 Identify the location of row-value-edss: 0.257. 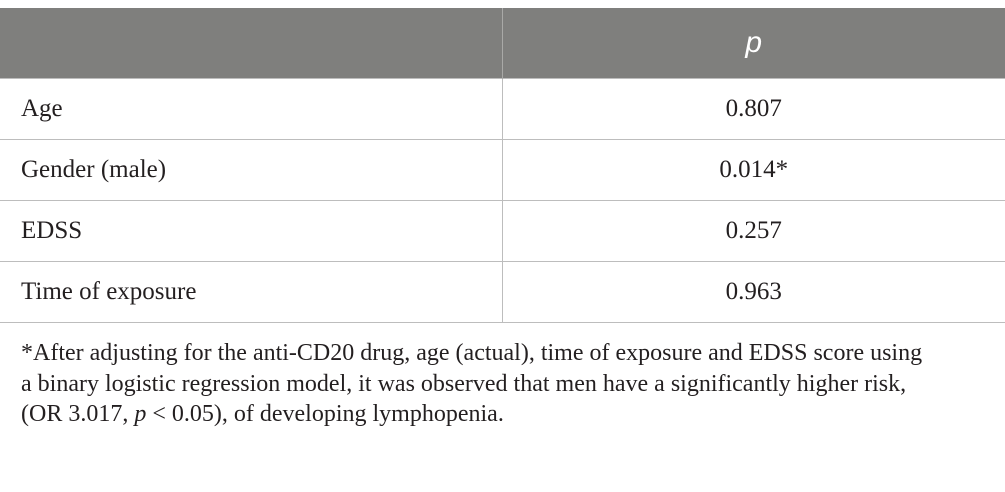
(753, 231).